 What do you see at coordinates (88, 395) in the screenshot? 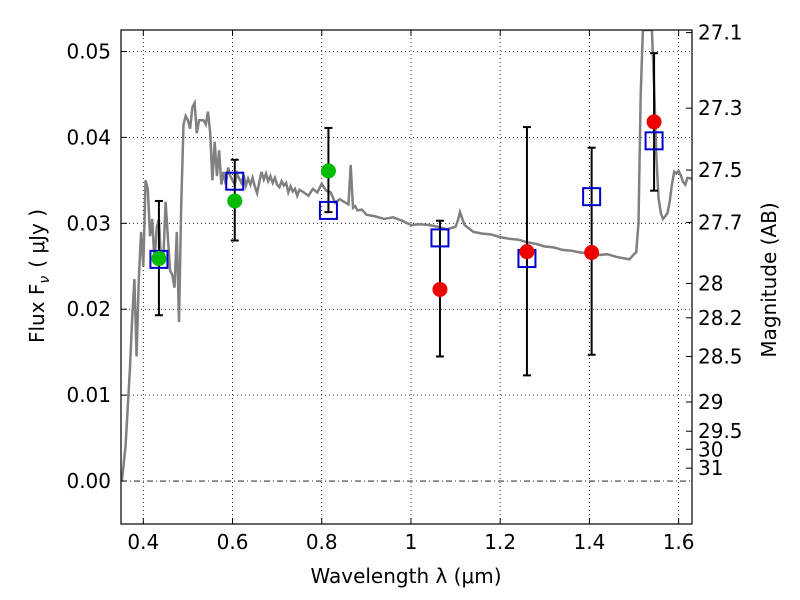
I see `y-tick-label: 0.01` at bounding box center [88, 395].